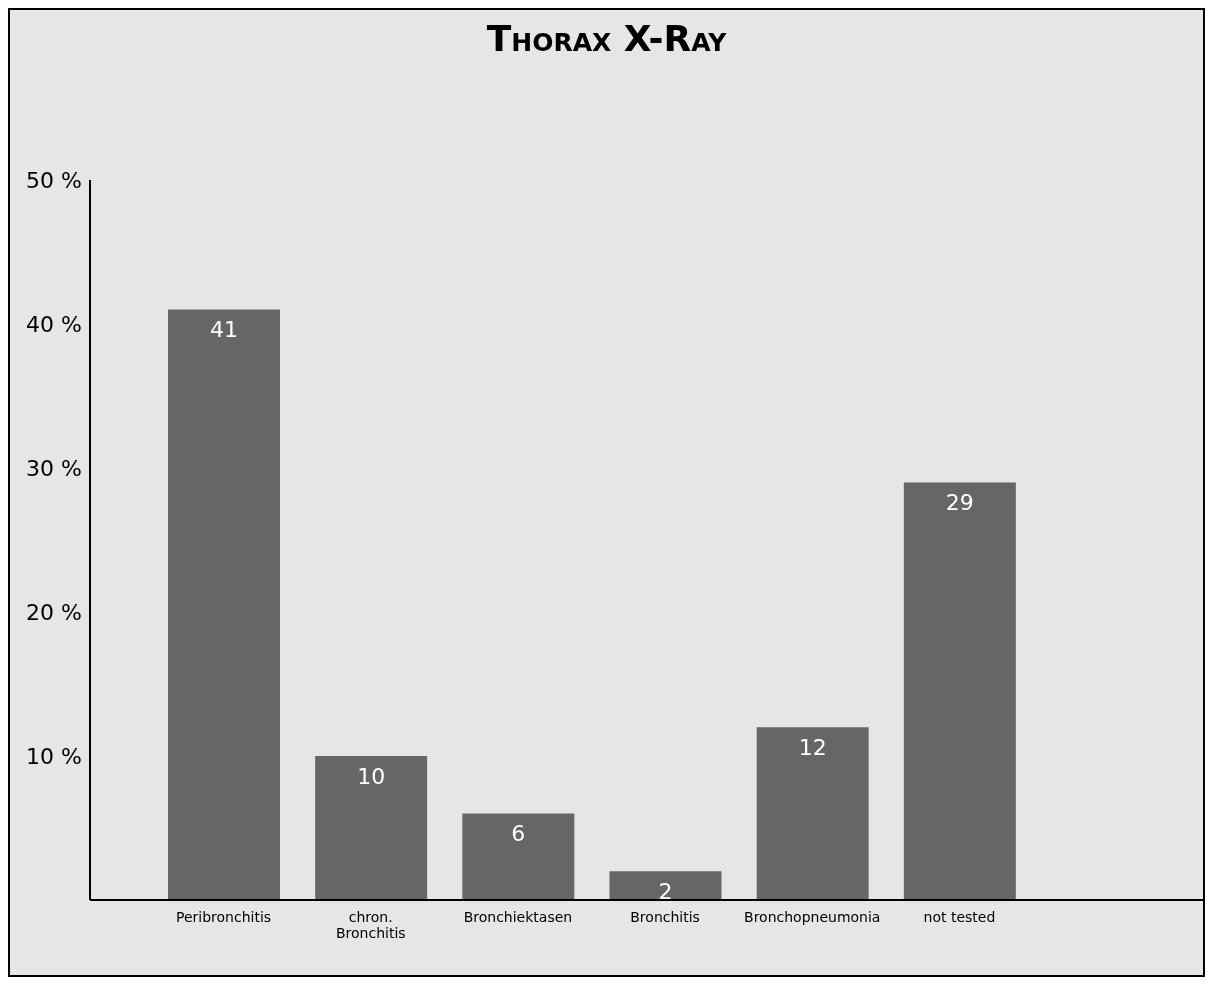 This screenshot has width=1213, height=987. Describe the element at coordinates (665, 917) in the screenshot. I see `x-tick-label: Bronchitis` at that location.